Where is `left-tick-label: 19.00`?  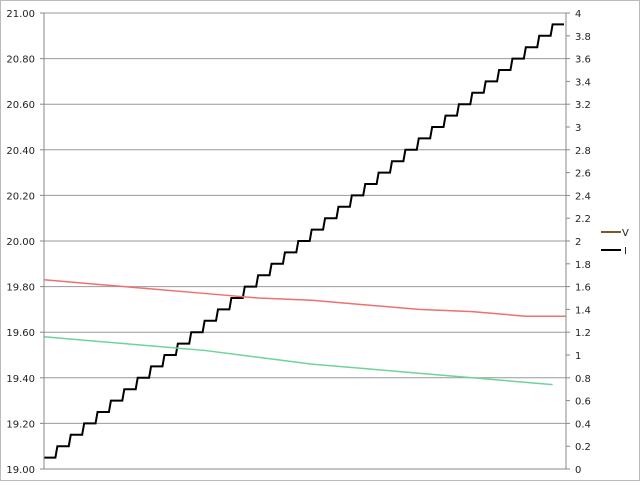
left-tick-label: 19.00 is located at coordinates (20, 470).